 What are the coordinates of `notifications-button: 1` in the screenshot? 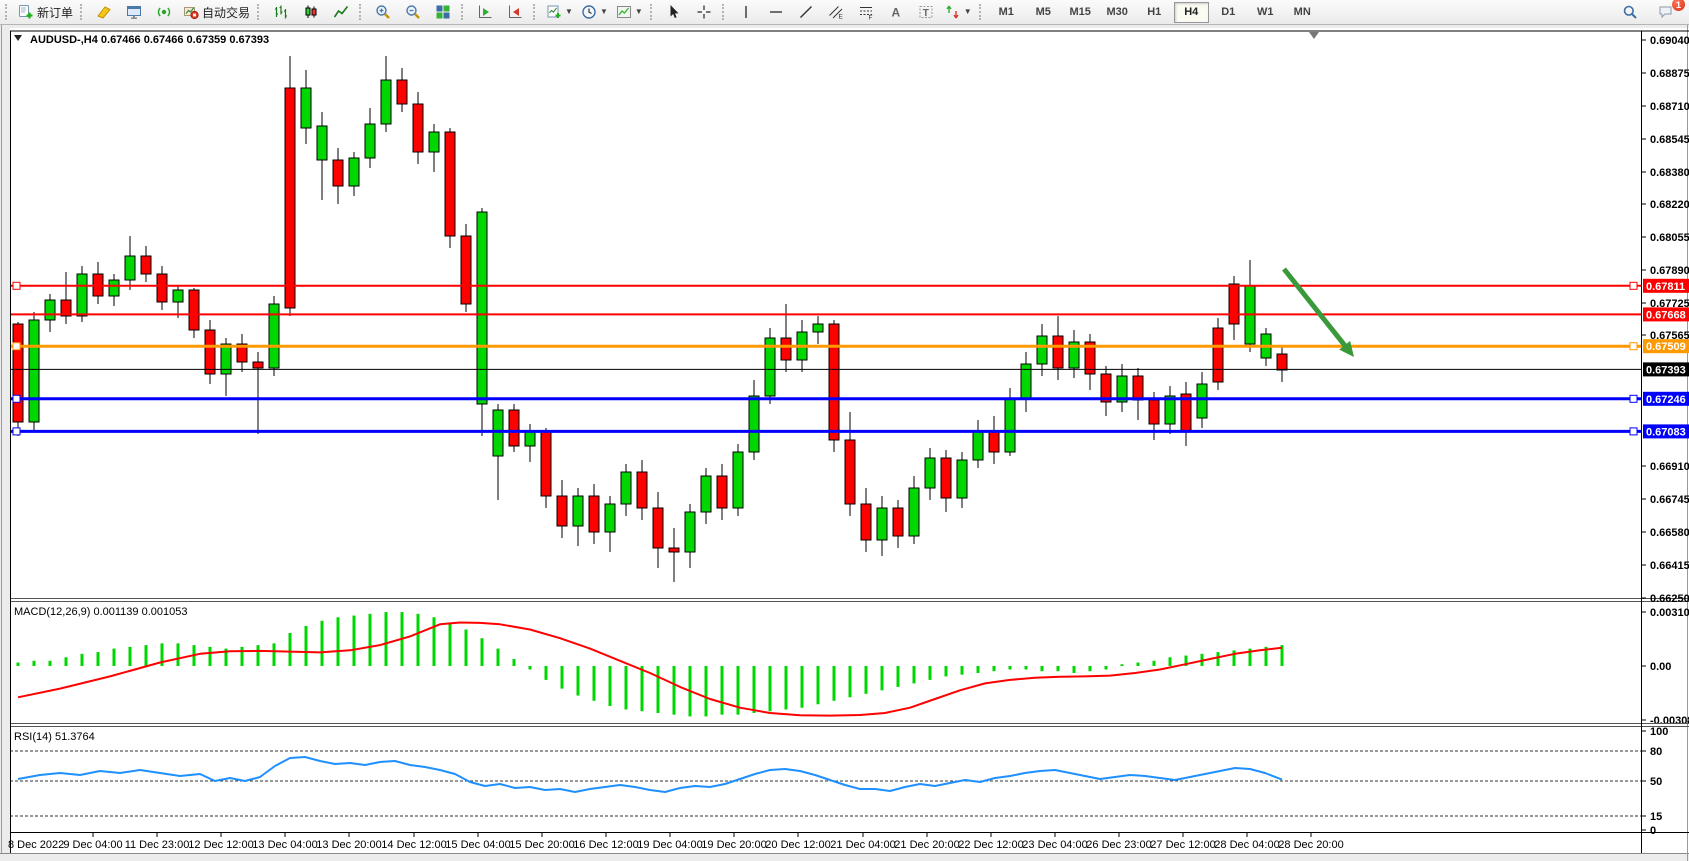 It's located at (1668, 11).